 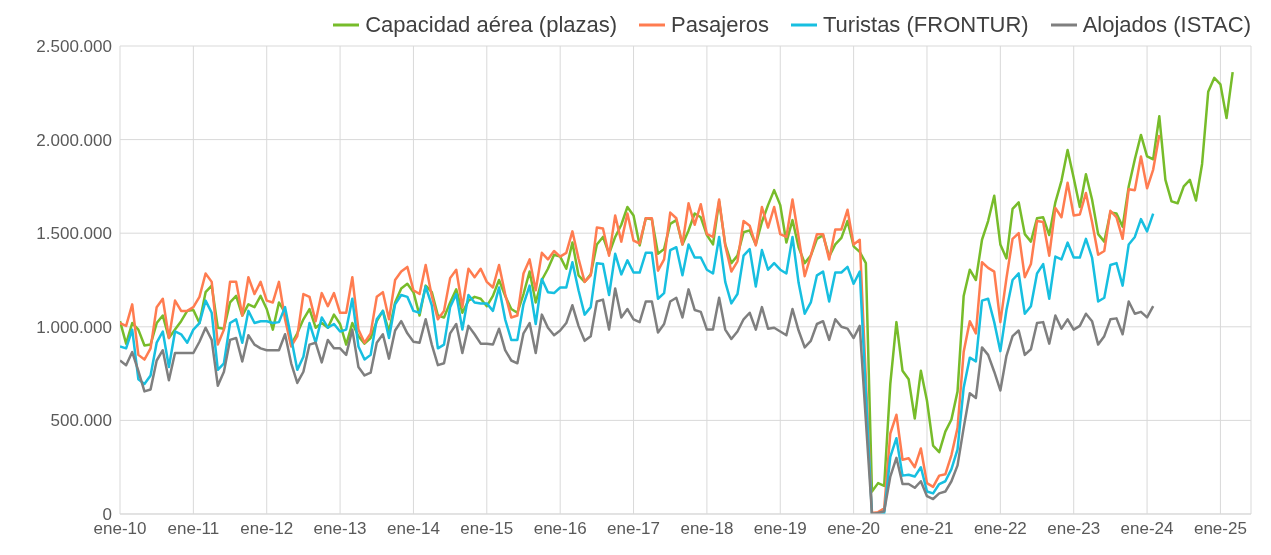 I want to click on legend-label: Pasajeros, so click(x=720, y=25).